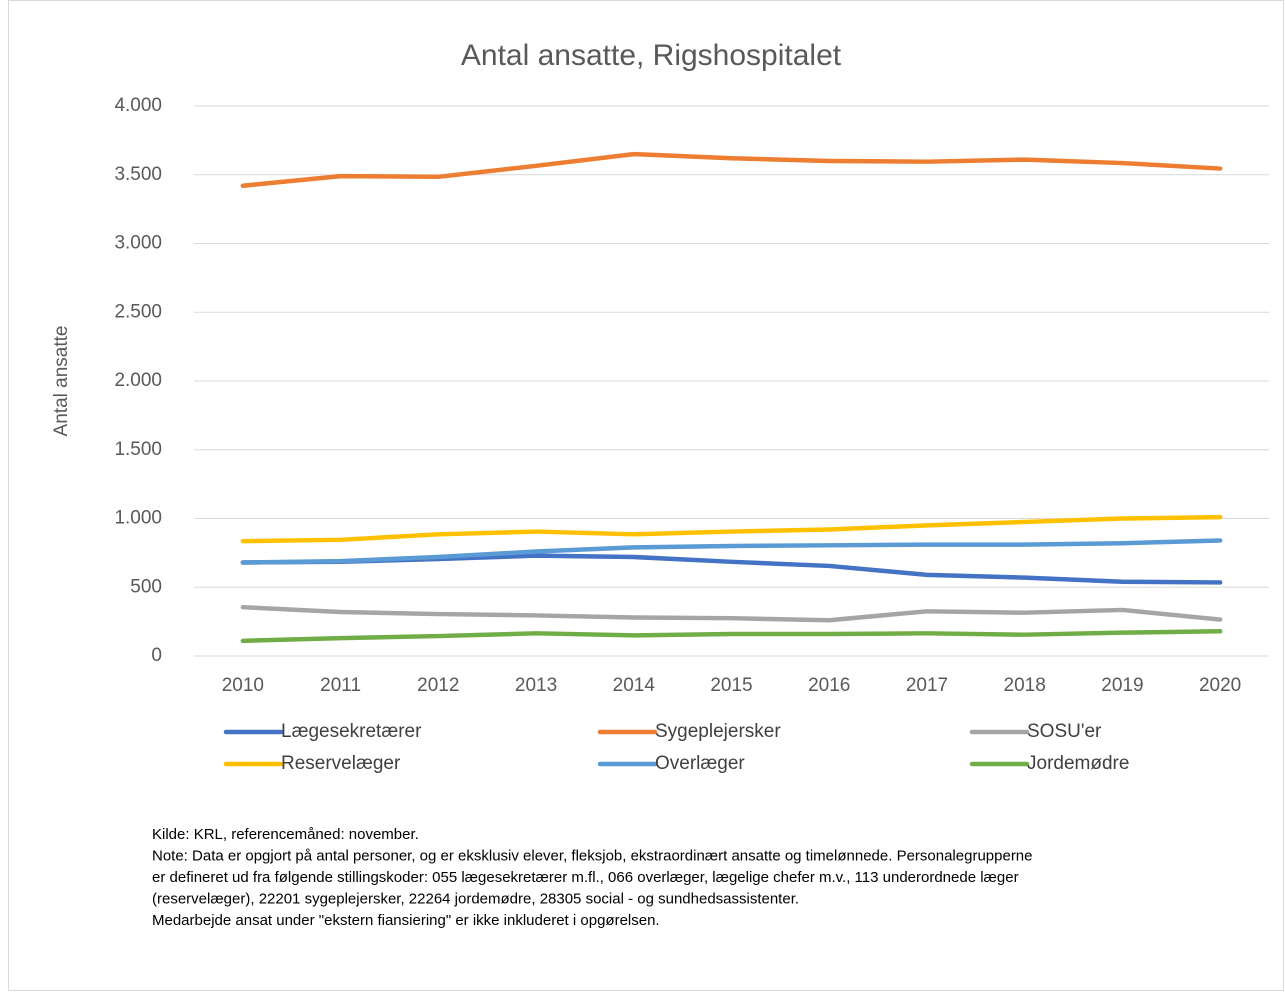  Describe the element at coordinates (138, 380) in the screenshot. I see `y-tick-label: 2.000` at that location.